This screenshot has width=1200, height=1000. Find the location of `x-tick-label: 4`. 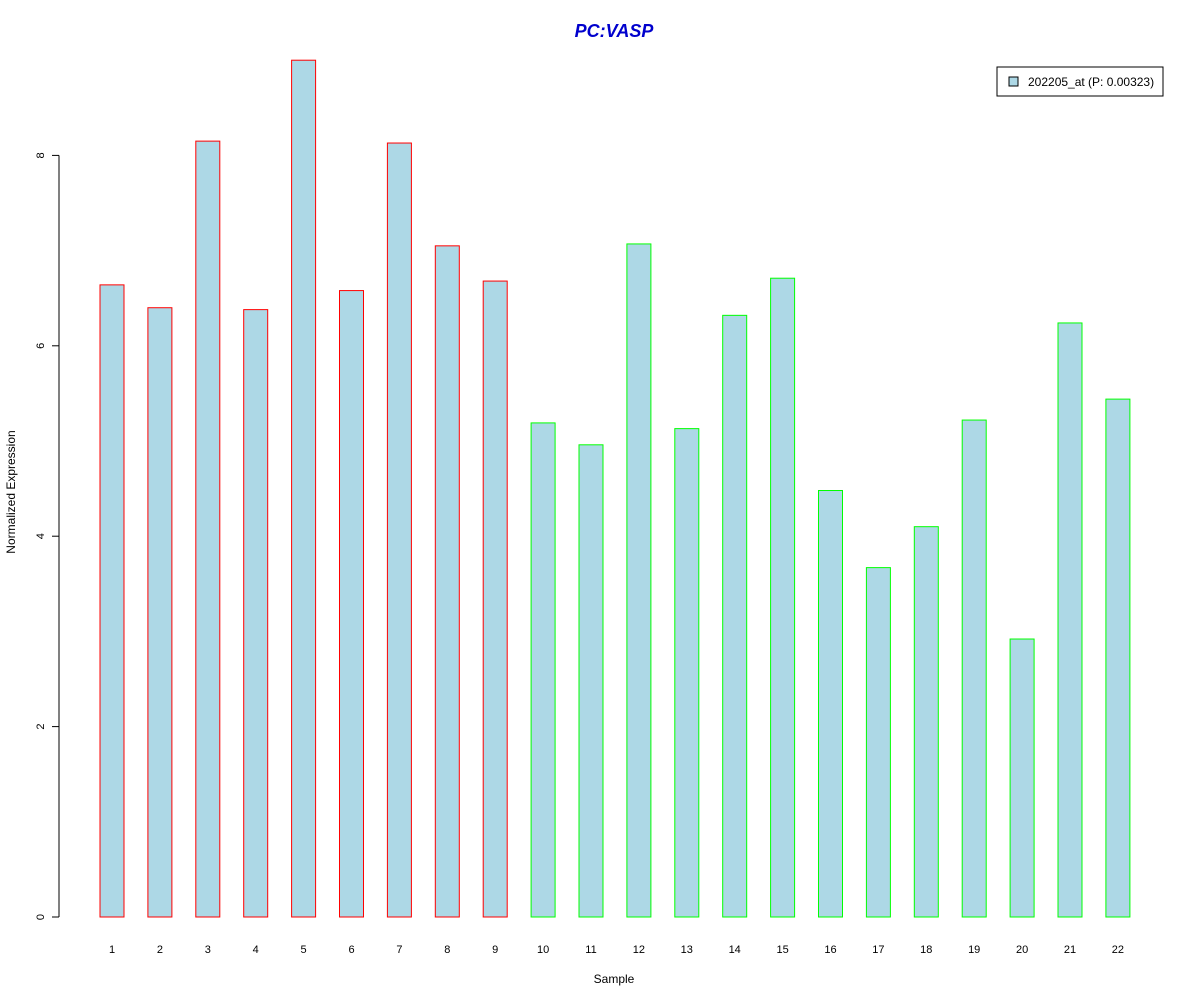

x-tick-label: 4 is located at coordinates (256, 950).